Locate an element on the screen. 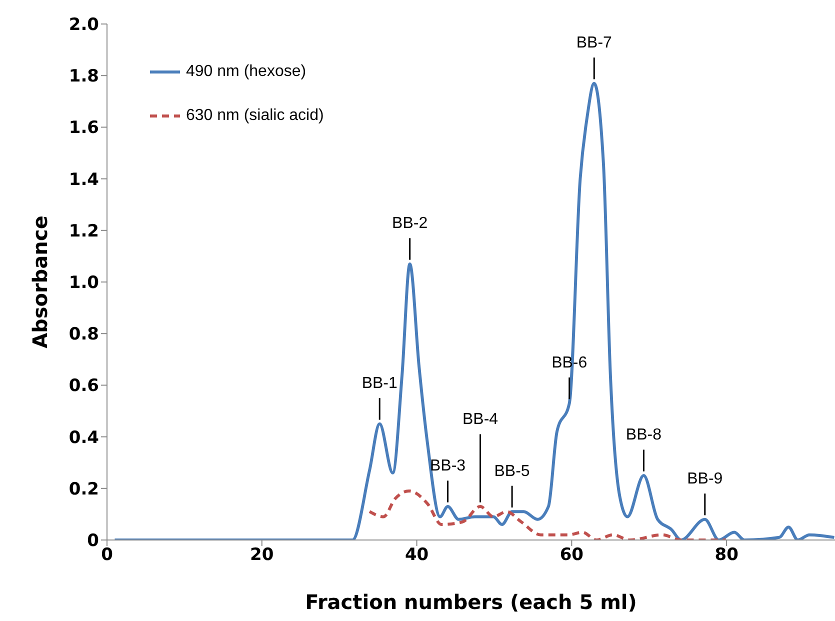  x-tick-label: 0 is located at coordinates (107, 555).